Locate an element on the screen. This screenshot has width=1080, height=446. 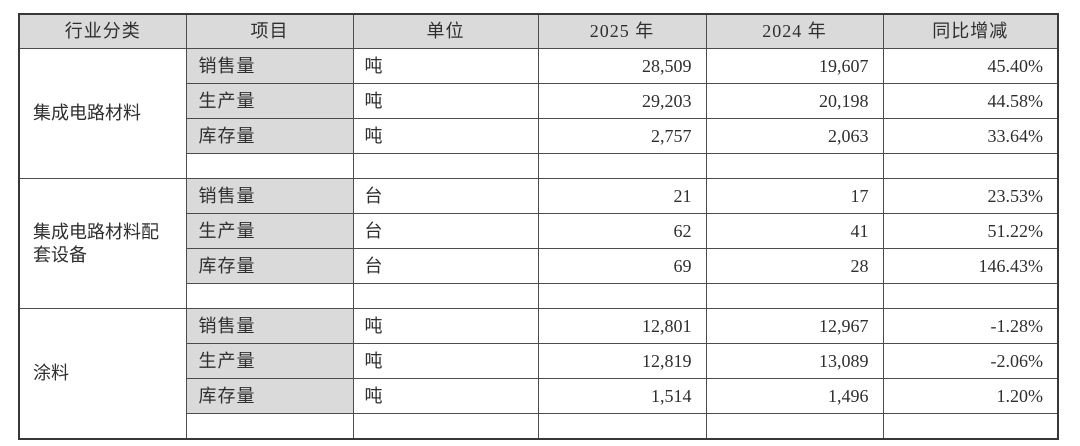
yoy-cell: 146.43% is located at coordinates (970, 266).